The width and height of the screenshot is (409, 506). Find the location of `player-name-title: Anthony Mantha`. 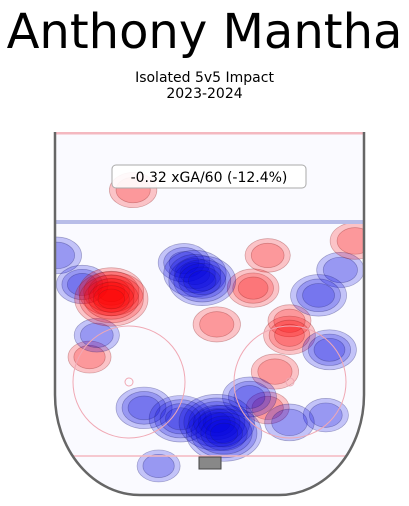

player-name-title: Anthony Mantha is located at coordinates (204, 32).